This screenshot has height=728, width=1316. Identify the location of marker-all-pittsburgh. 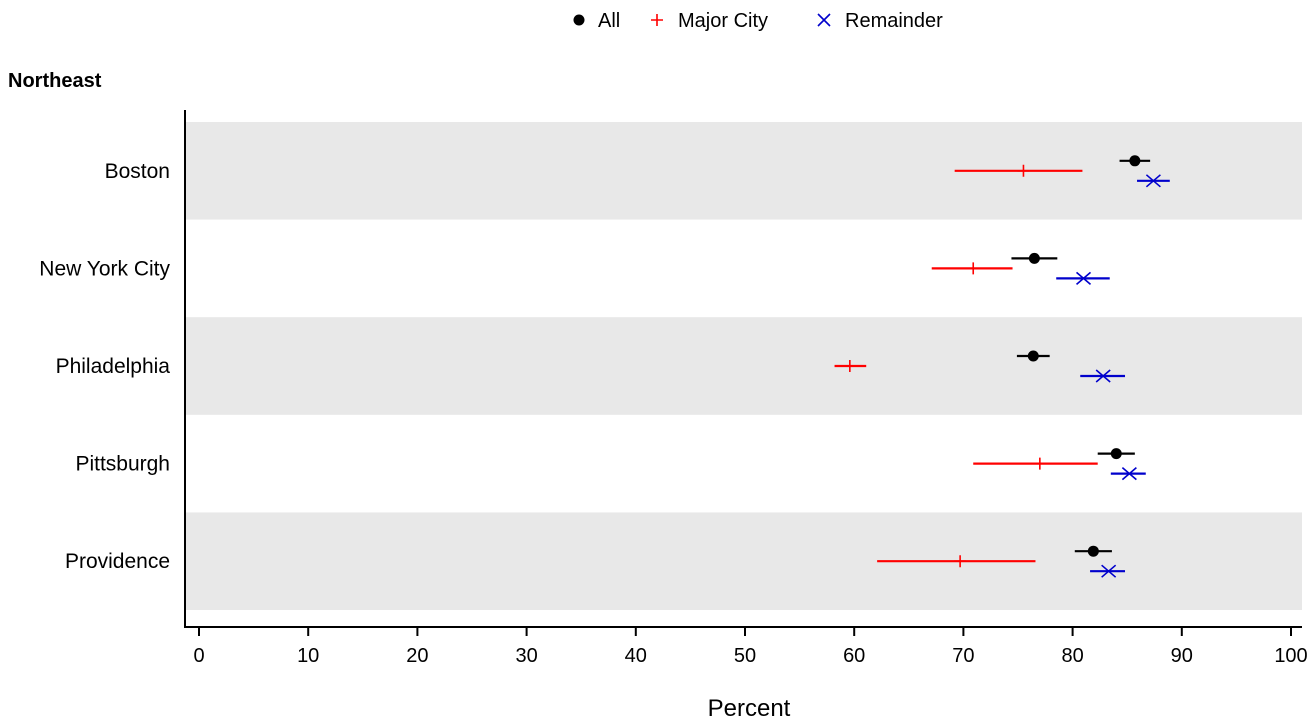
(1116, 454).